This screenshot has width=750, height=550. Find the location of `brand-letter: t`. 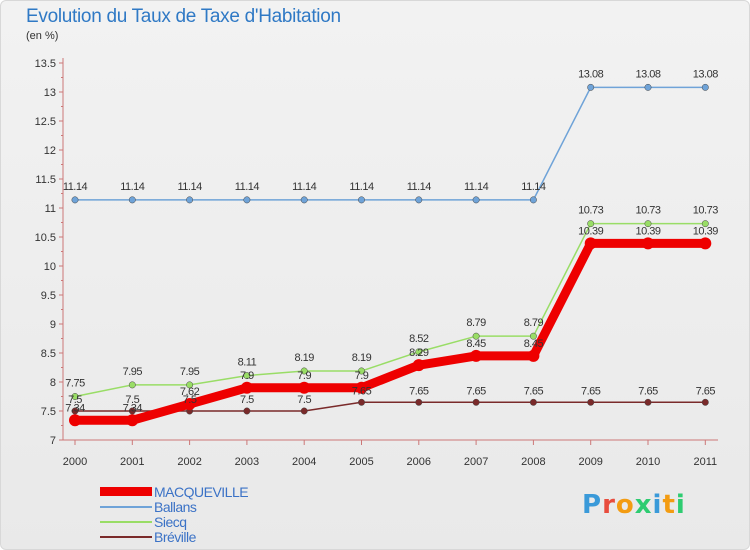

brand-letter: t is located at coordinates (669, 505).